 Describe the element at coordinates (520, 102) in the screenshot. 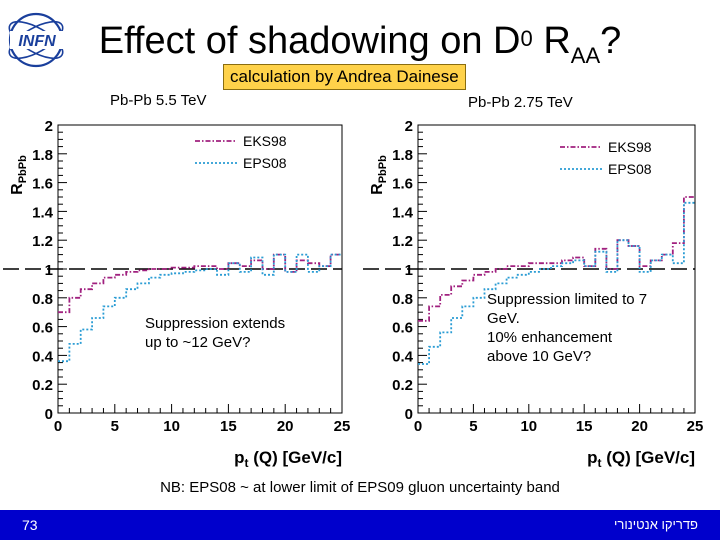

I see `panel-label-right: Pb-Pb 2.75 TeV` at that location.